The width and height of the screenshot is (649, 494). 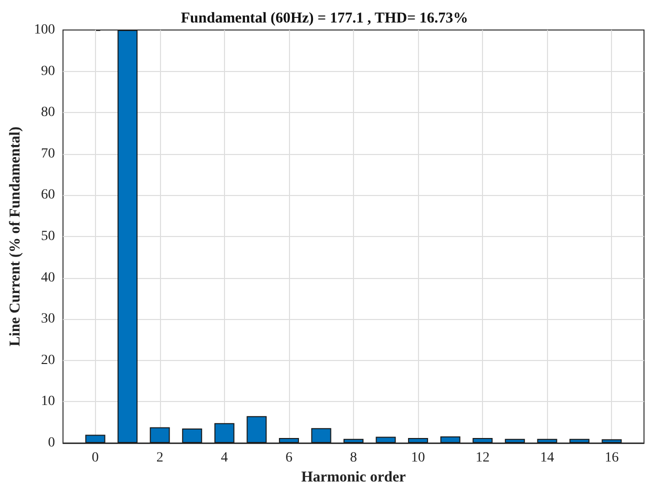 I want to click on chart-title: Fundamental (60Hz) = 177.1 , THD= 16.73%, so click(x=324, y=18).